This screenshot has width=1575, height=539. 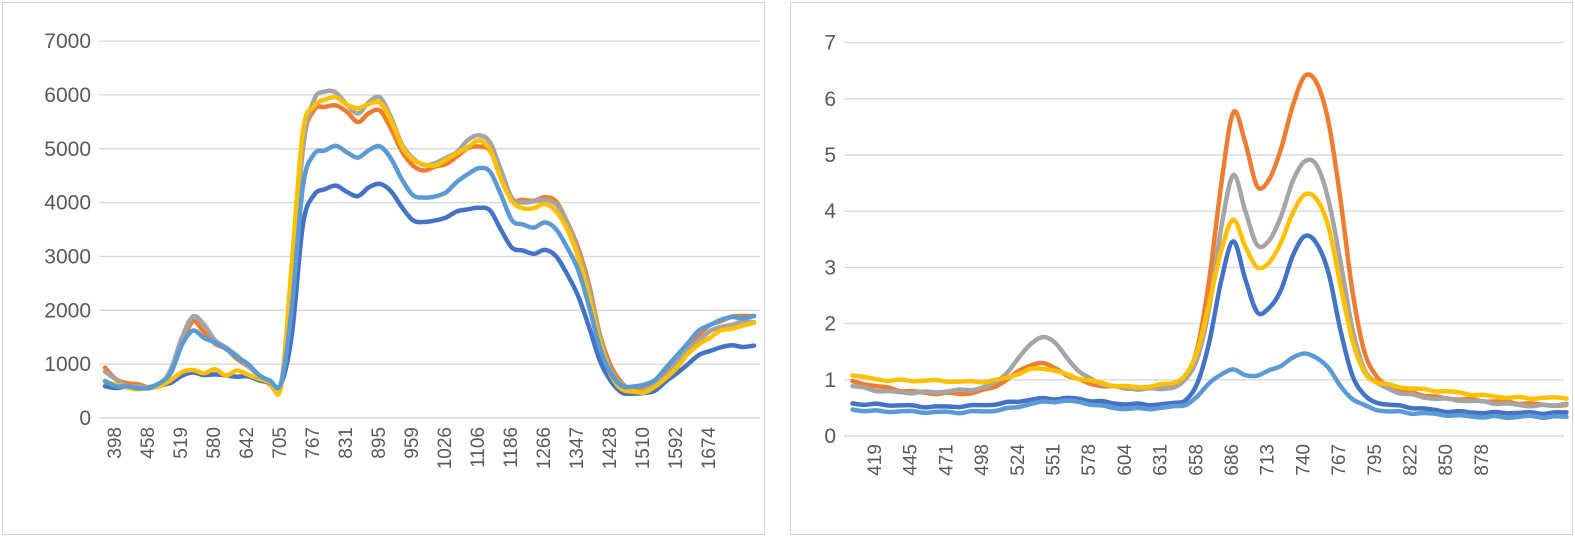 What do you see at coordinates (577, 448) in the screenshot?
I see `x-axis-tick-label: 1347` at bounding box center [577, 448].